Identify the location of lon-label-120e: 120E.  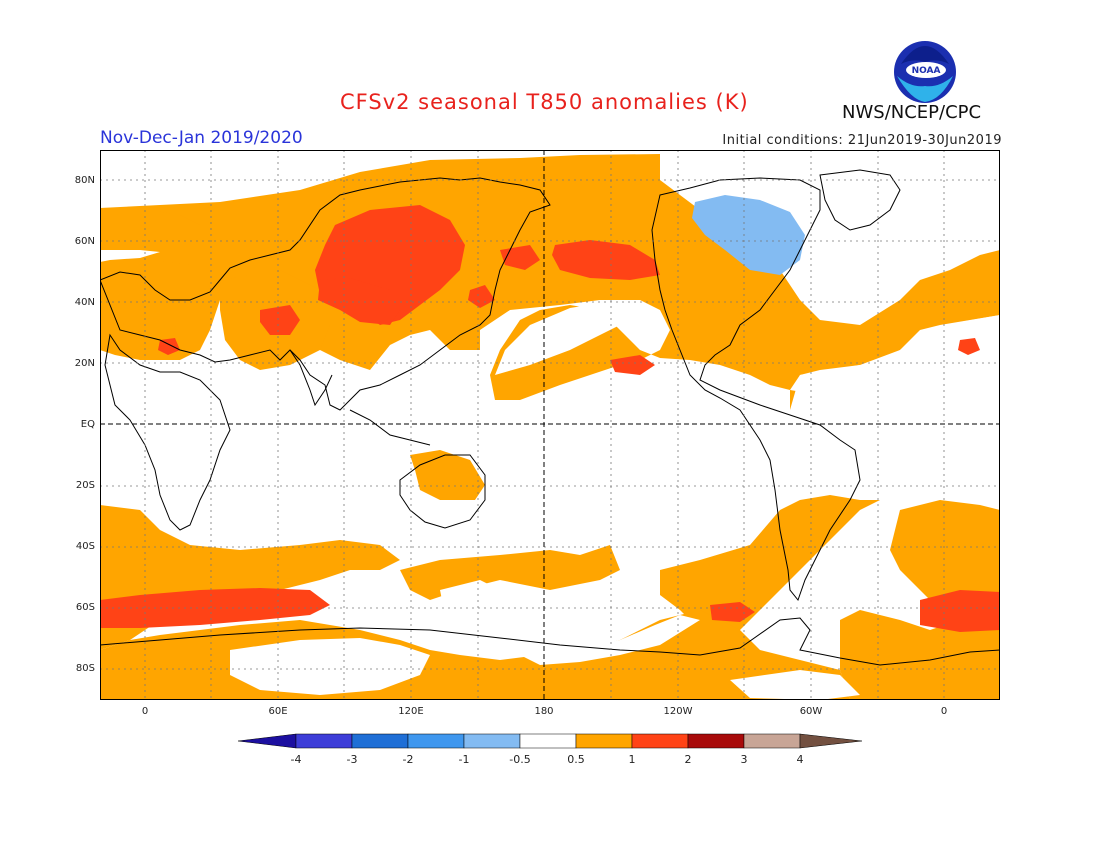
(411, 711).